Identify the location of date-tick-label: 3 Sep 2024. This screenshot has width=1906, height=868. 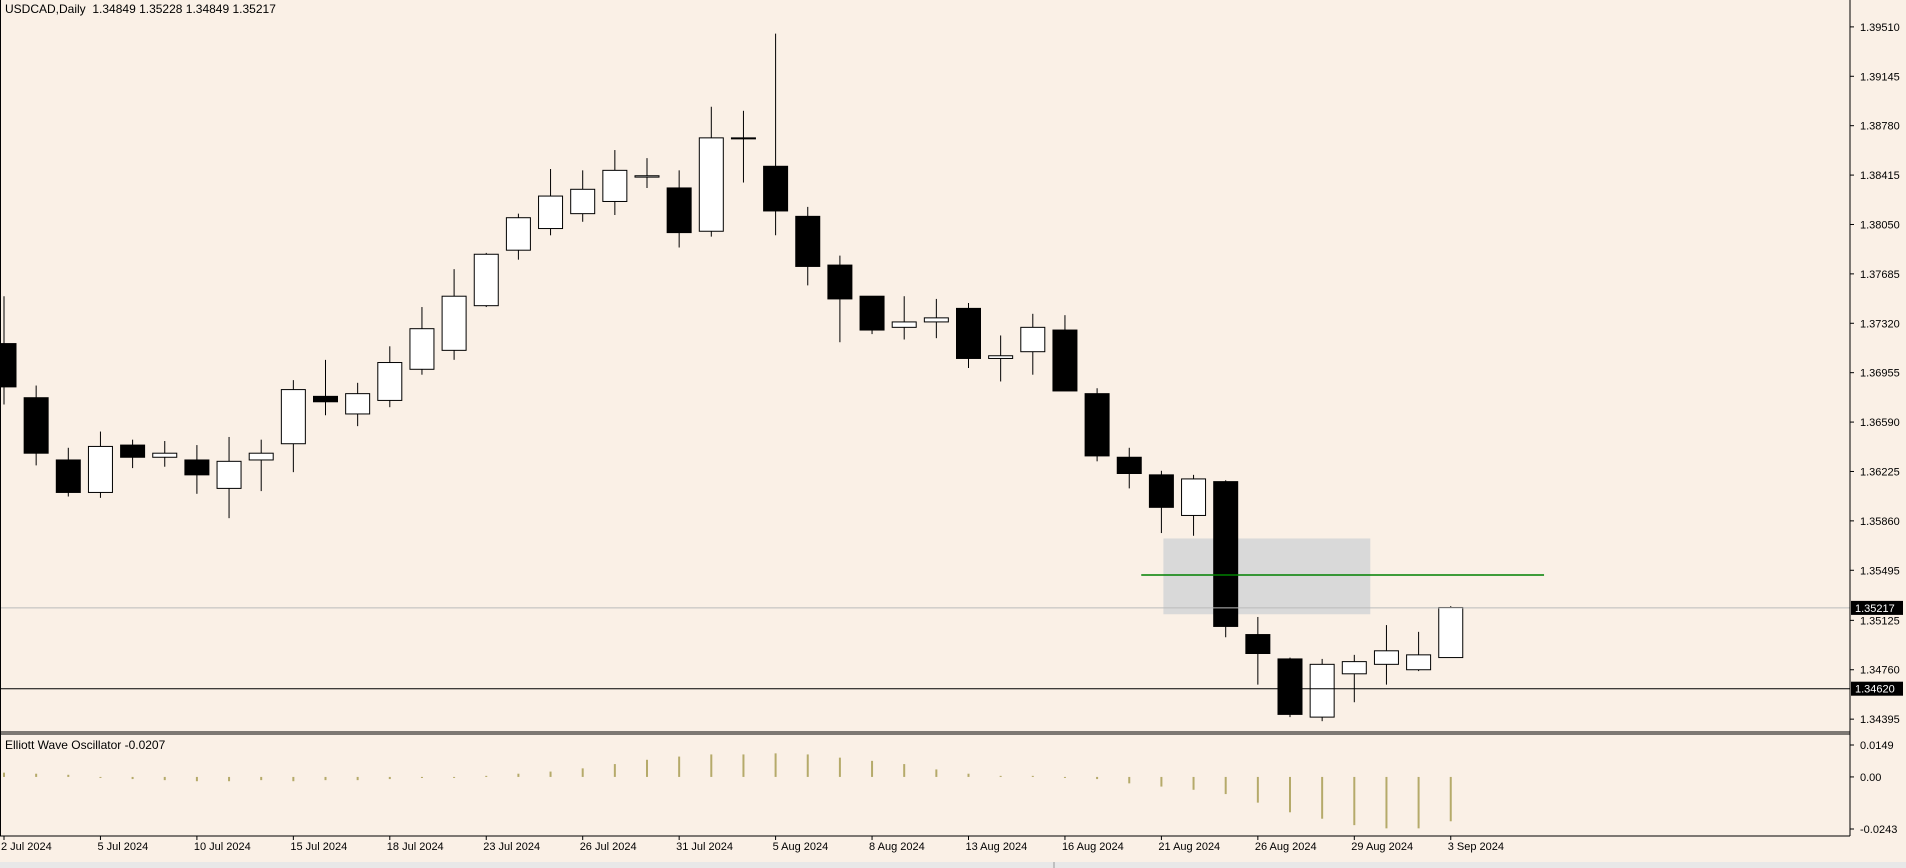
(1476, 847).